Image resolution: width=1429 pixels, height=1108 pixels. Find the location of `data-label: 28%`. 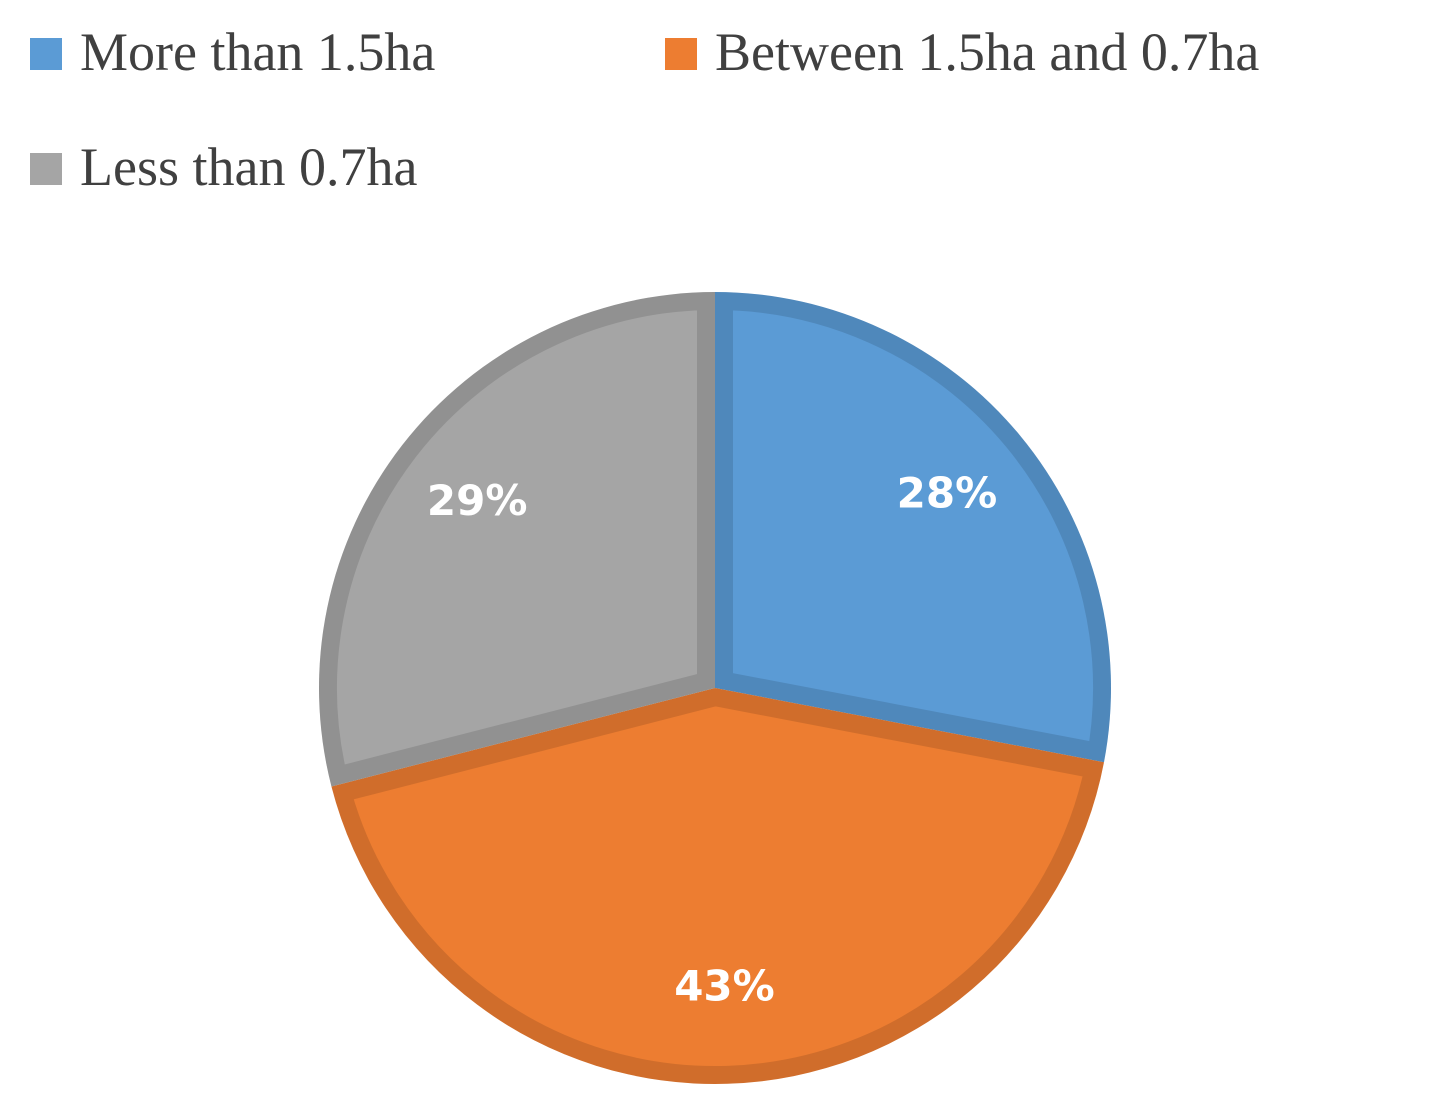

data-label: 28% is located at coordinates (947, 493).